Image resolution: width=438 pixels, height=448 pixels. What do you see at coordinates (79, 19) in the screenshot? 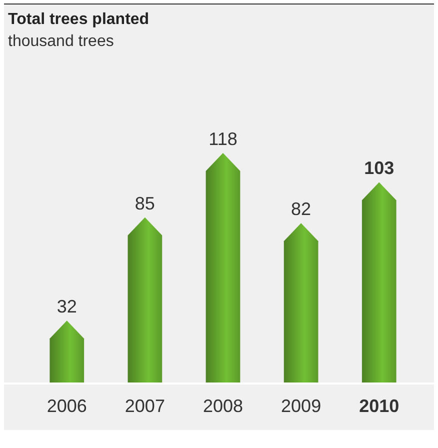
I see `chart-title: Total trees planted` at bounding box center [79, 19].